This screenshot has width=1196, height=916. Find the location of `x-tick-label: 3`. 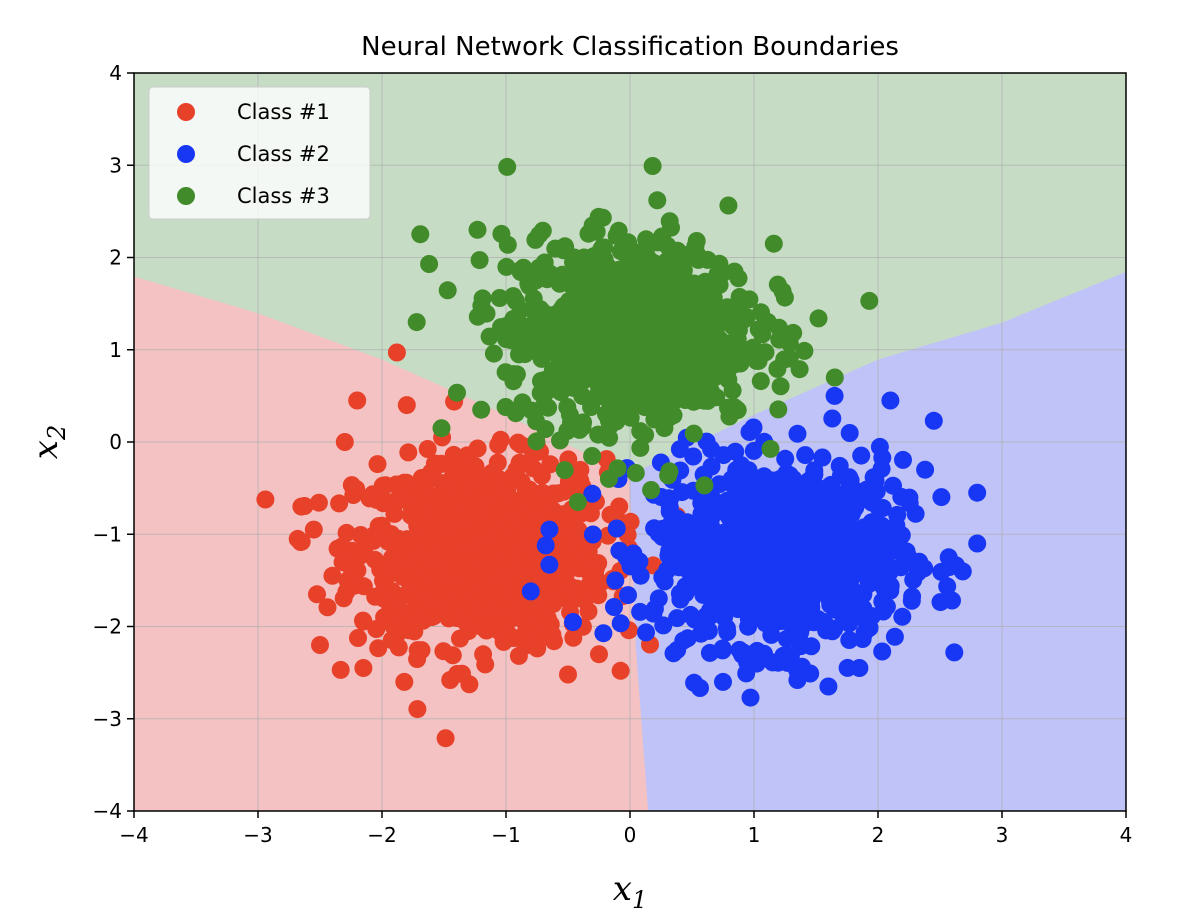

x-tick-label: 3 is located at coordinates (1002, 835).